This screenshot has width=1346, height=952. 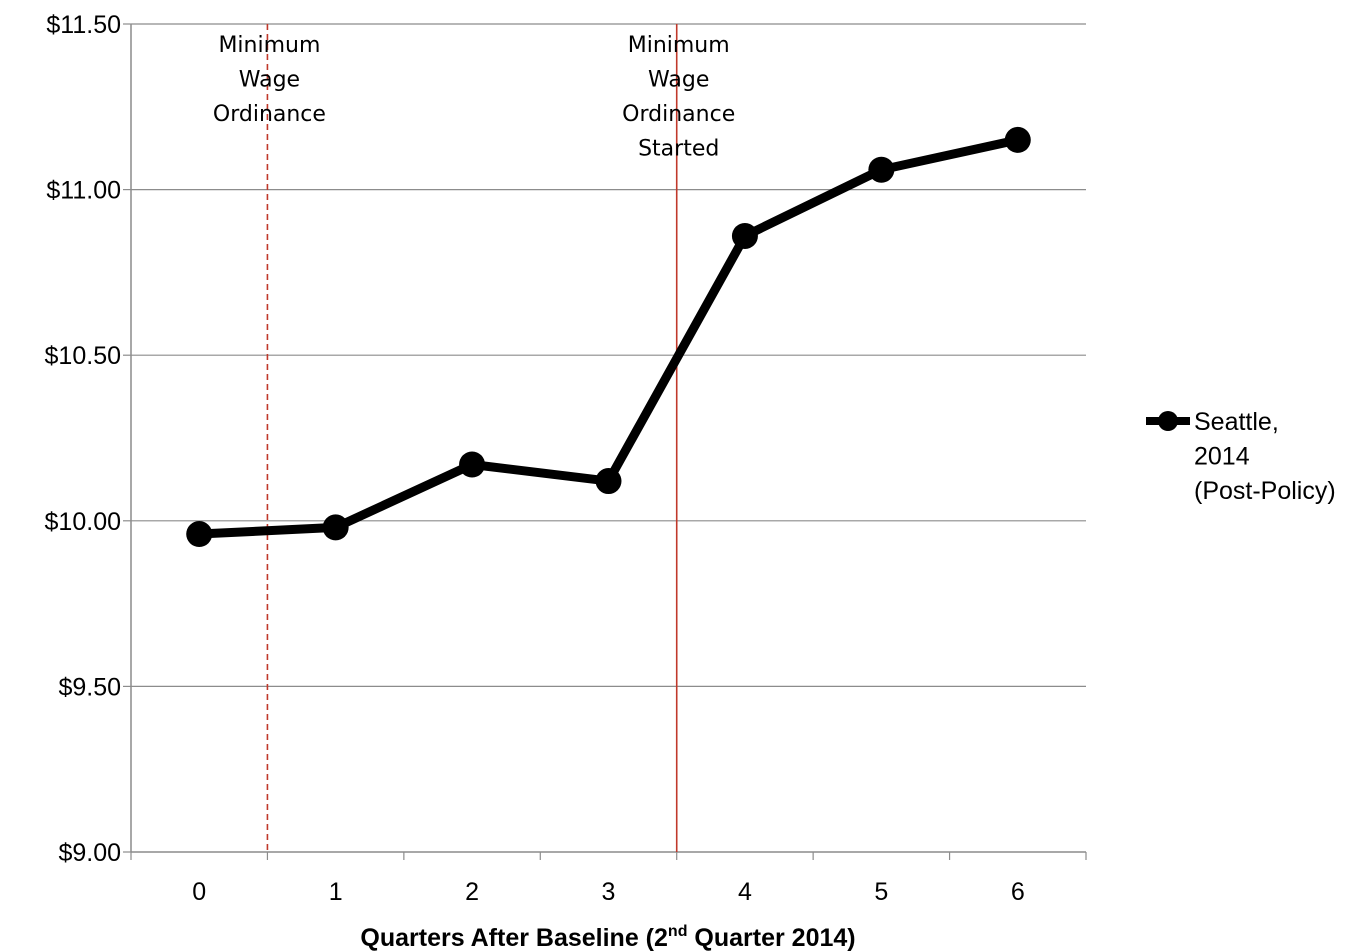 What do you see at coordinates (83, 522) in the screenshot?
I see `y-tick-label: $10.00` at bounding box center [83, 522].